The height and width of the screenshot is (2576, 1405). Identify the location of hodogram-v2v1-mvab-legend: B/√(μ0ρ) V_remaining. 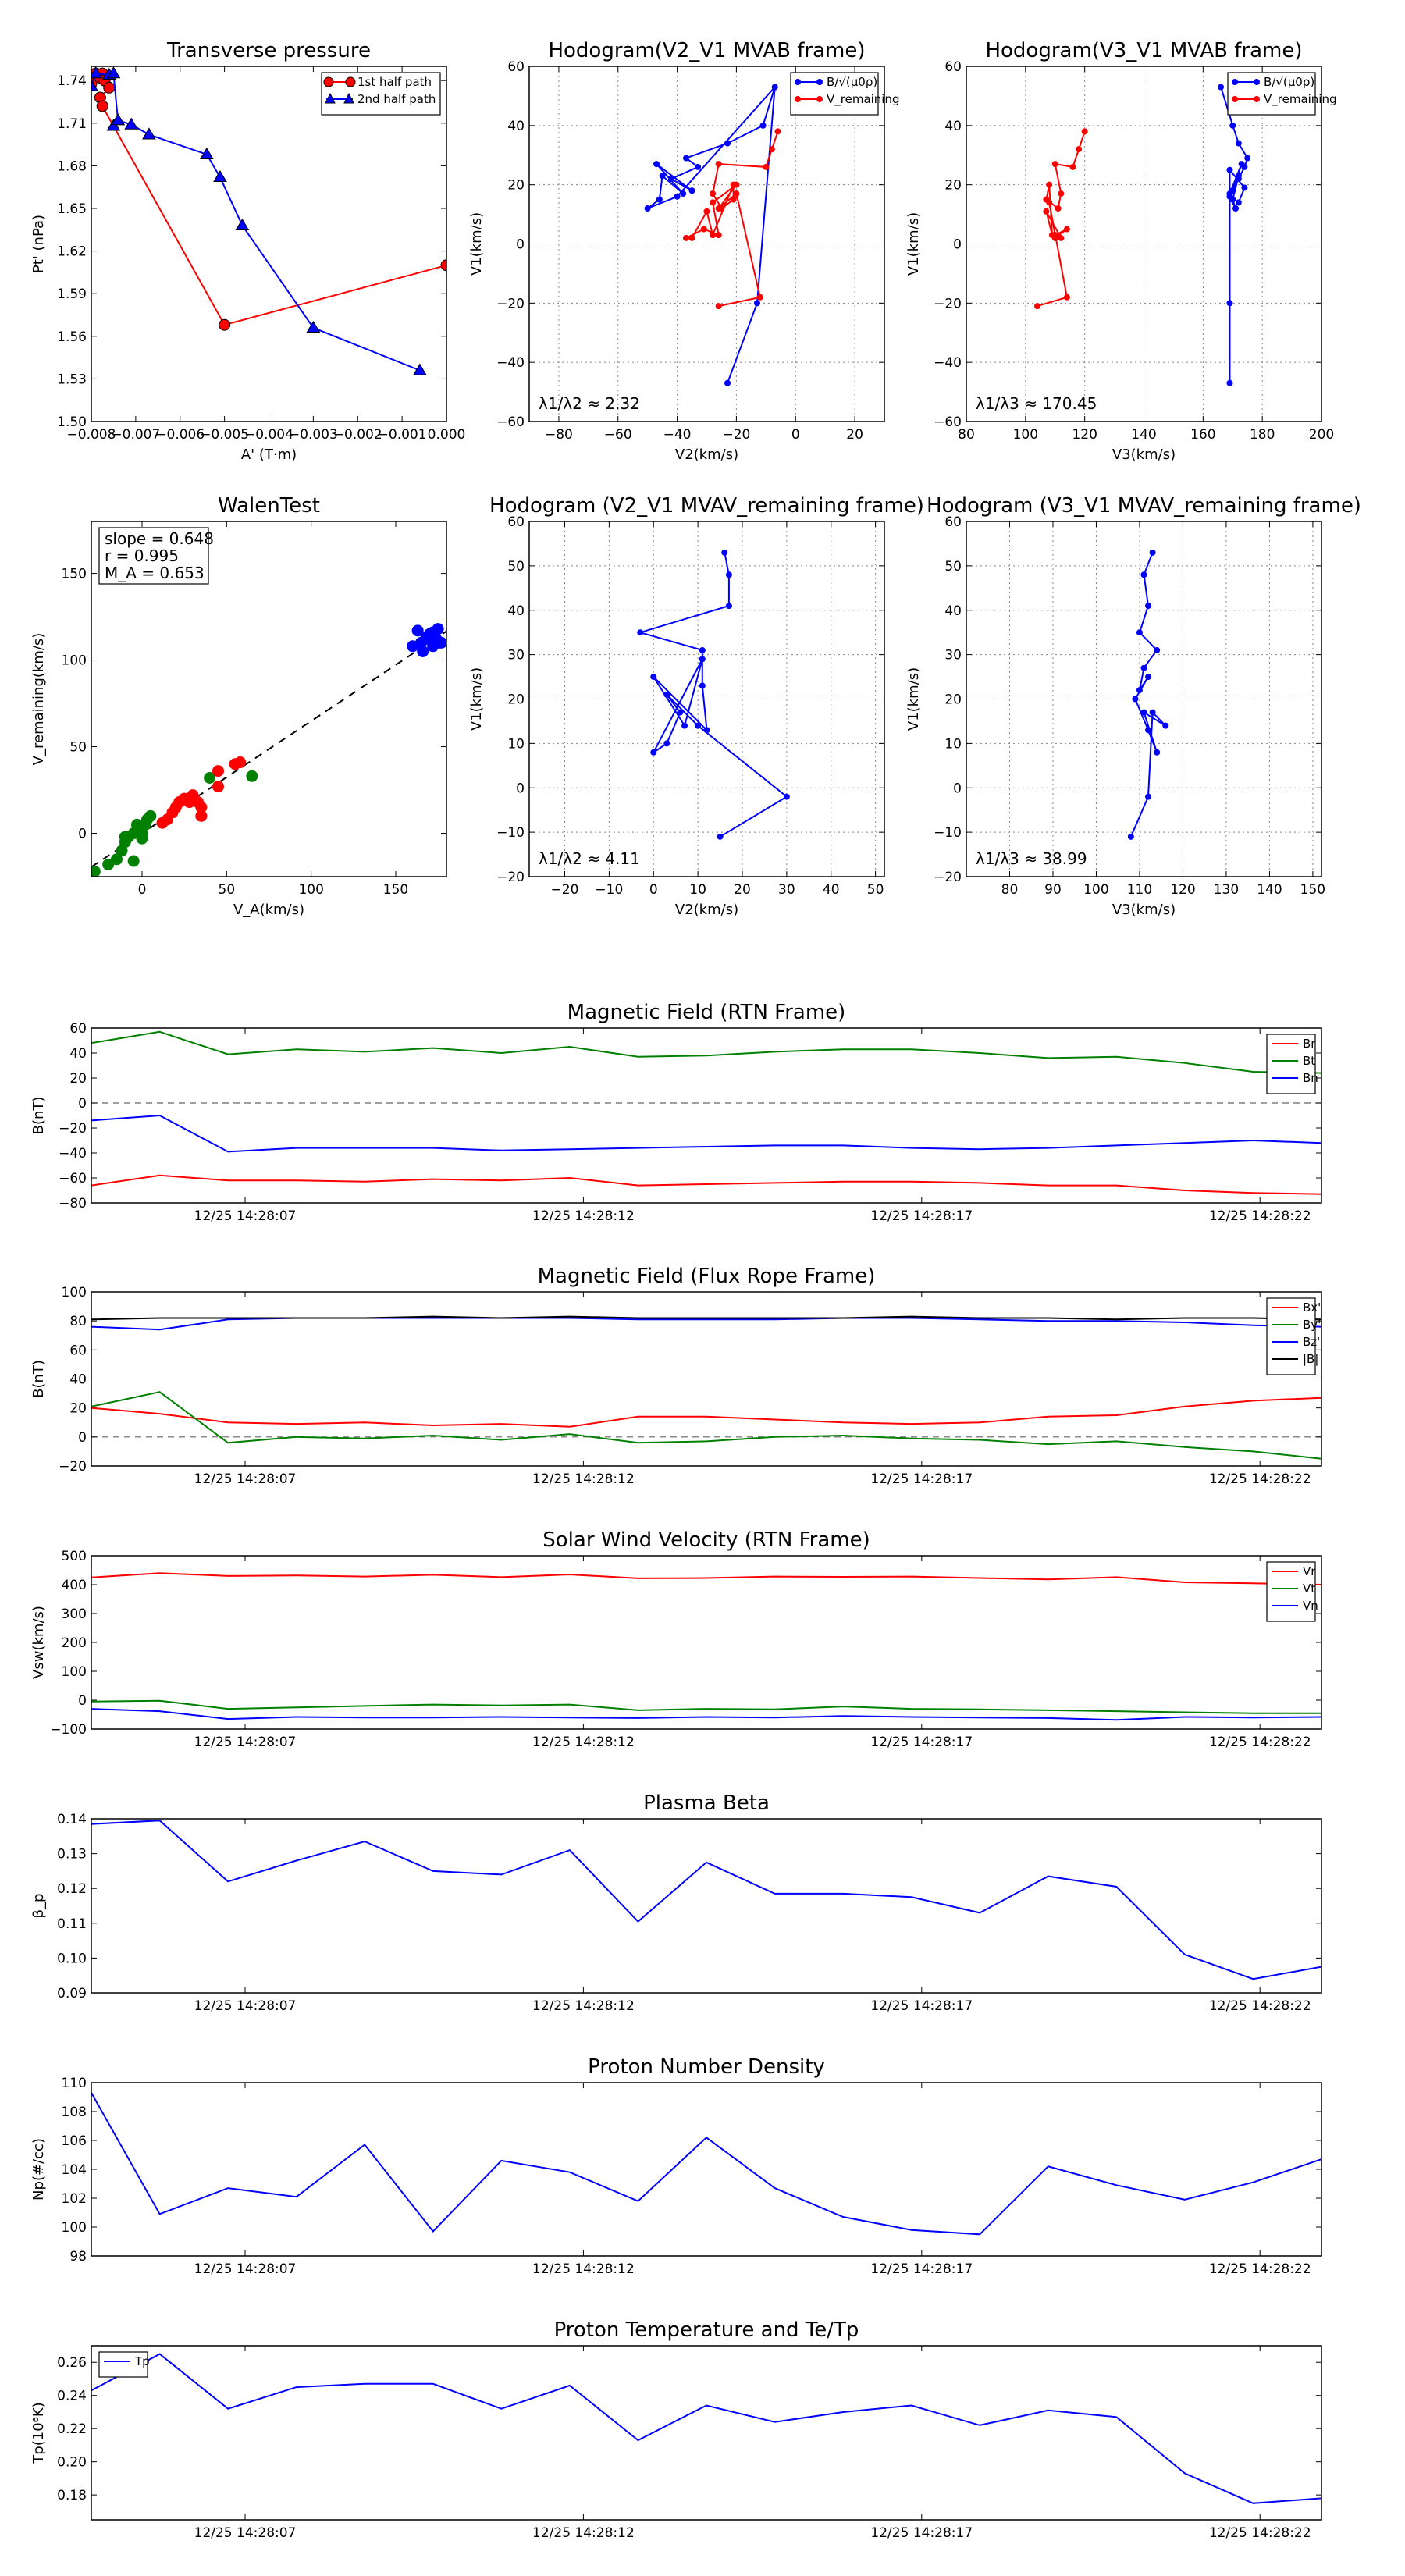
(845, 94).